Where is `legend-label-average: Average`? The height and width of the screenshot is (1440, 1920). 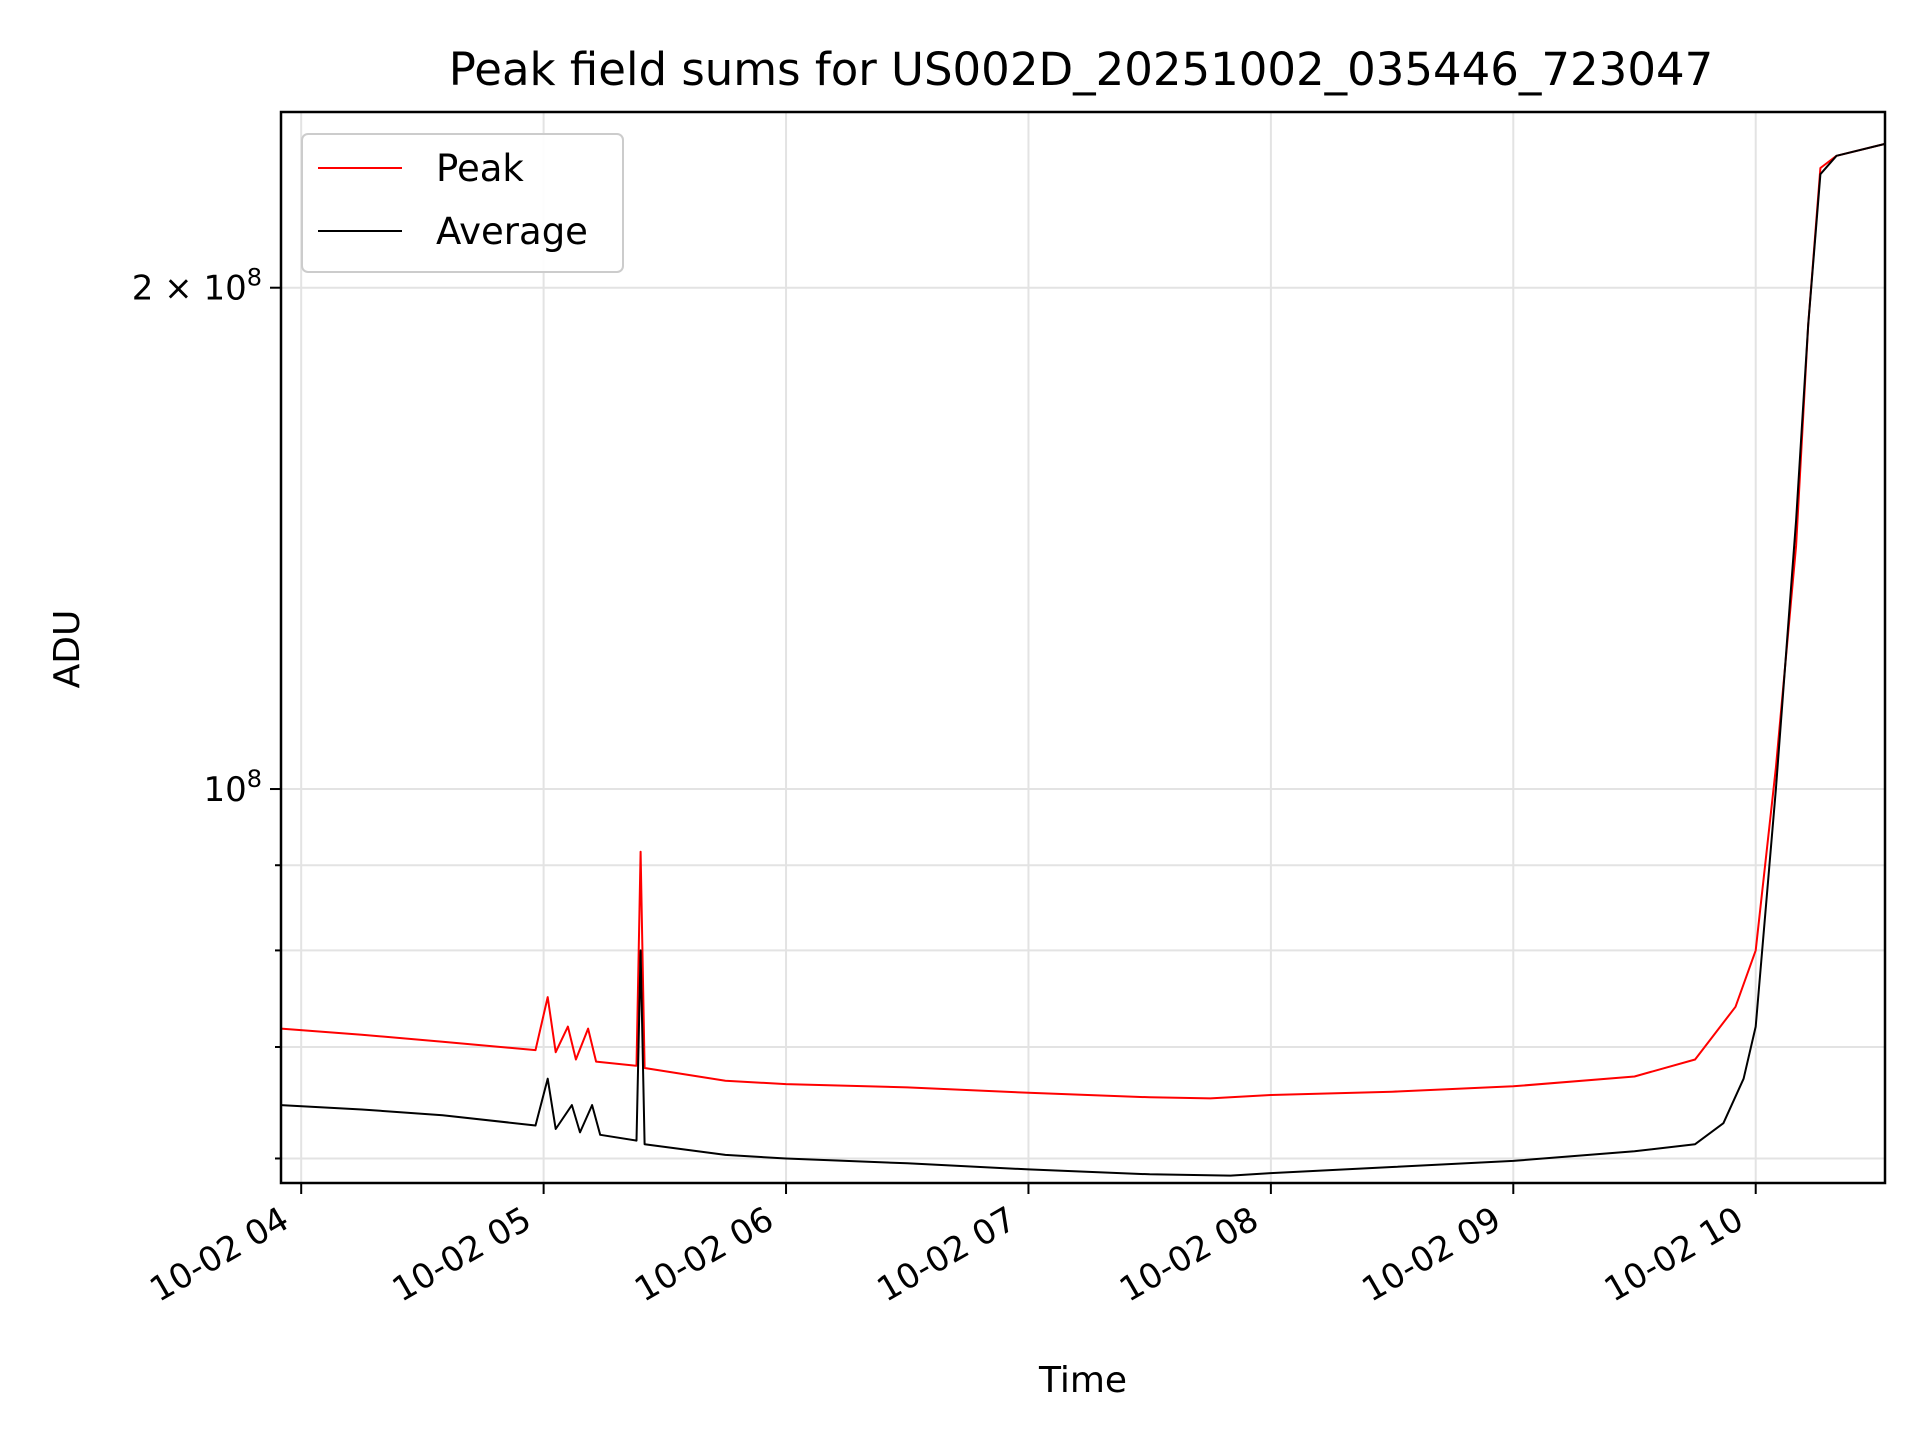
legend-label-average: Average is located at coordinates (512, 231).